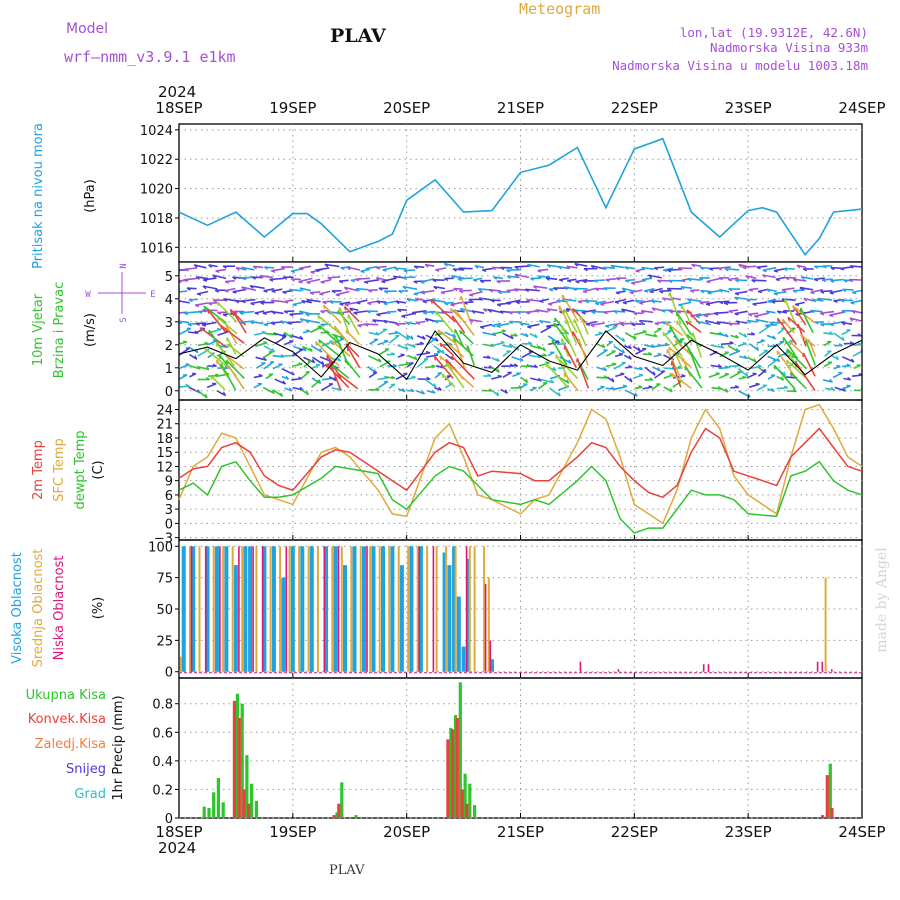 The width and height of the screenshot is (900, 900). I want to click on precip-bar, so click(448, 778).